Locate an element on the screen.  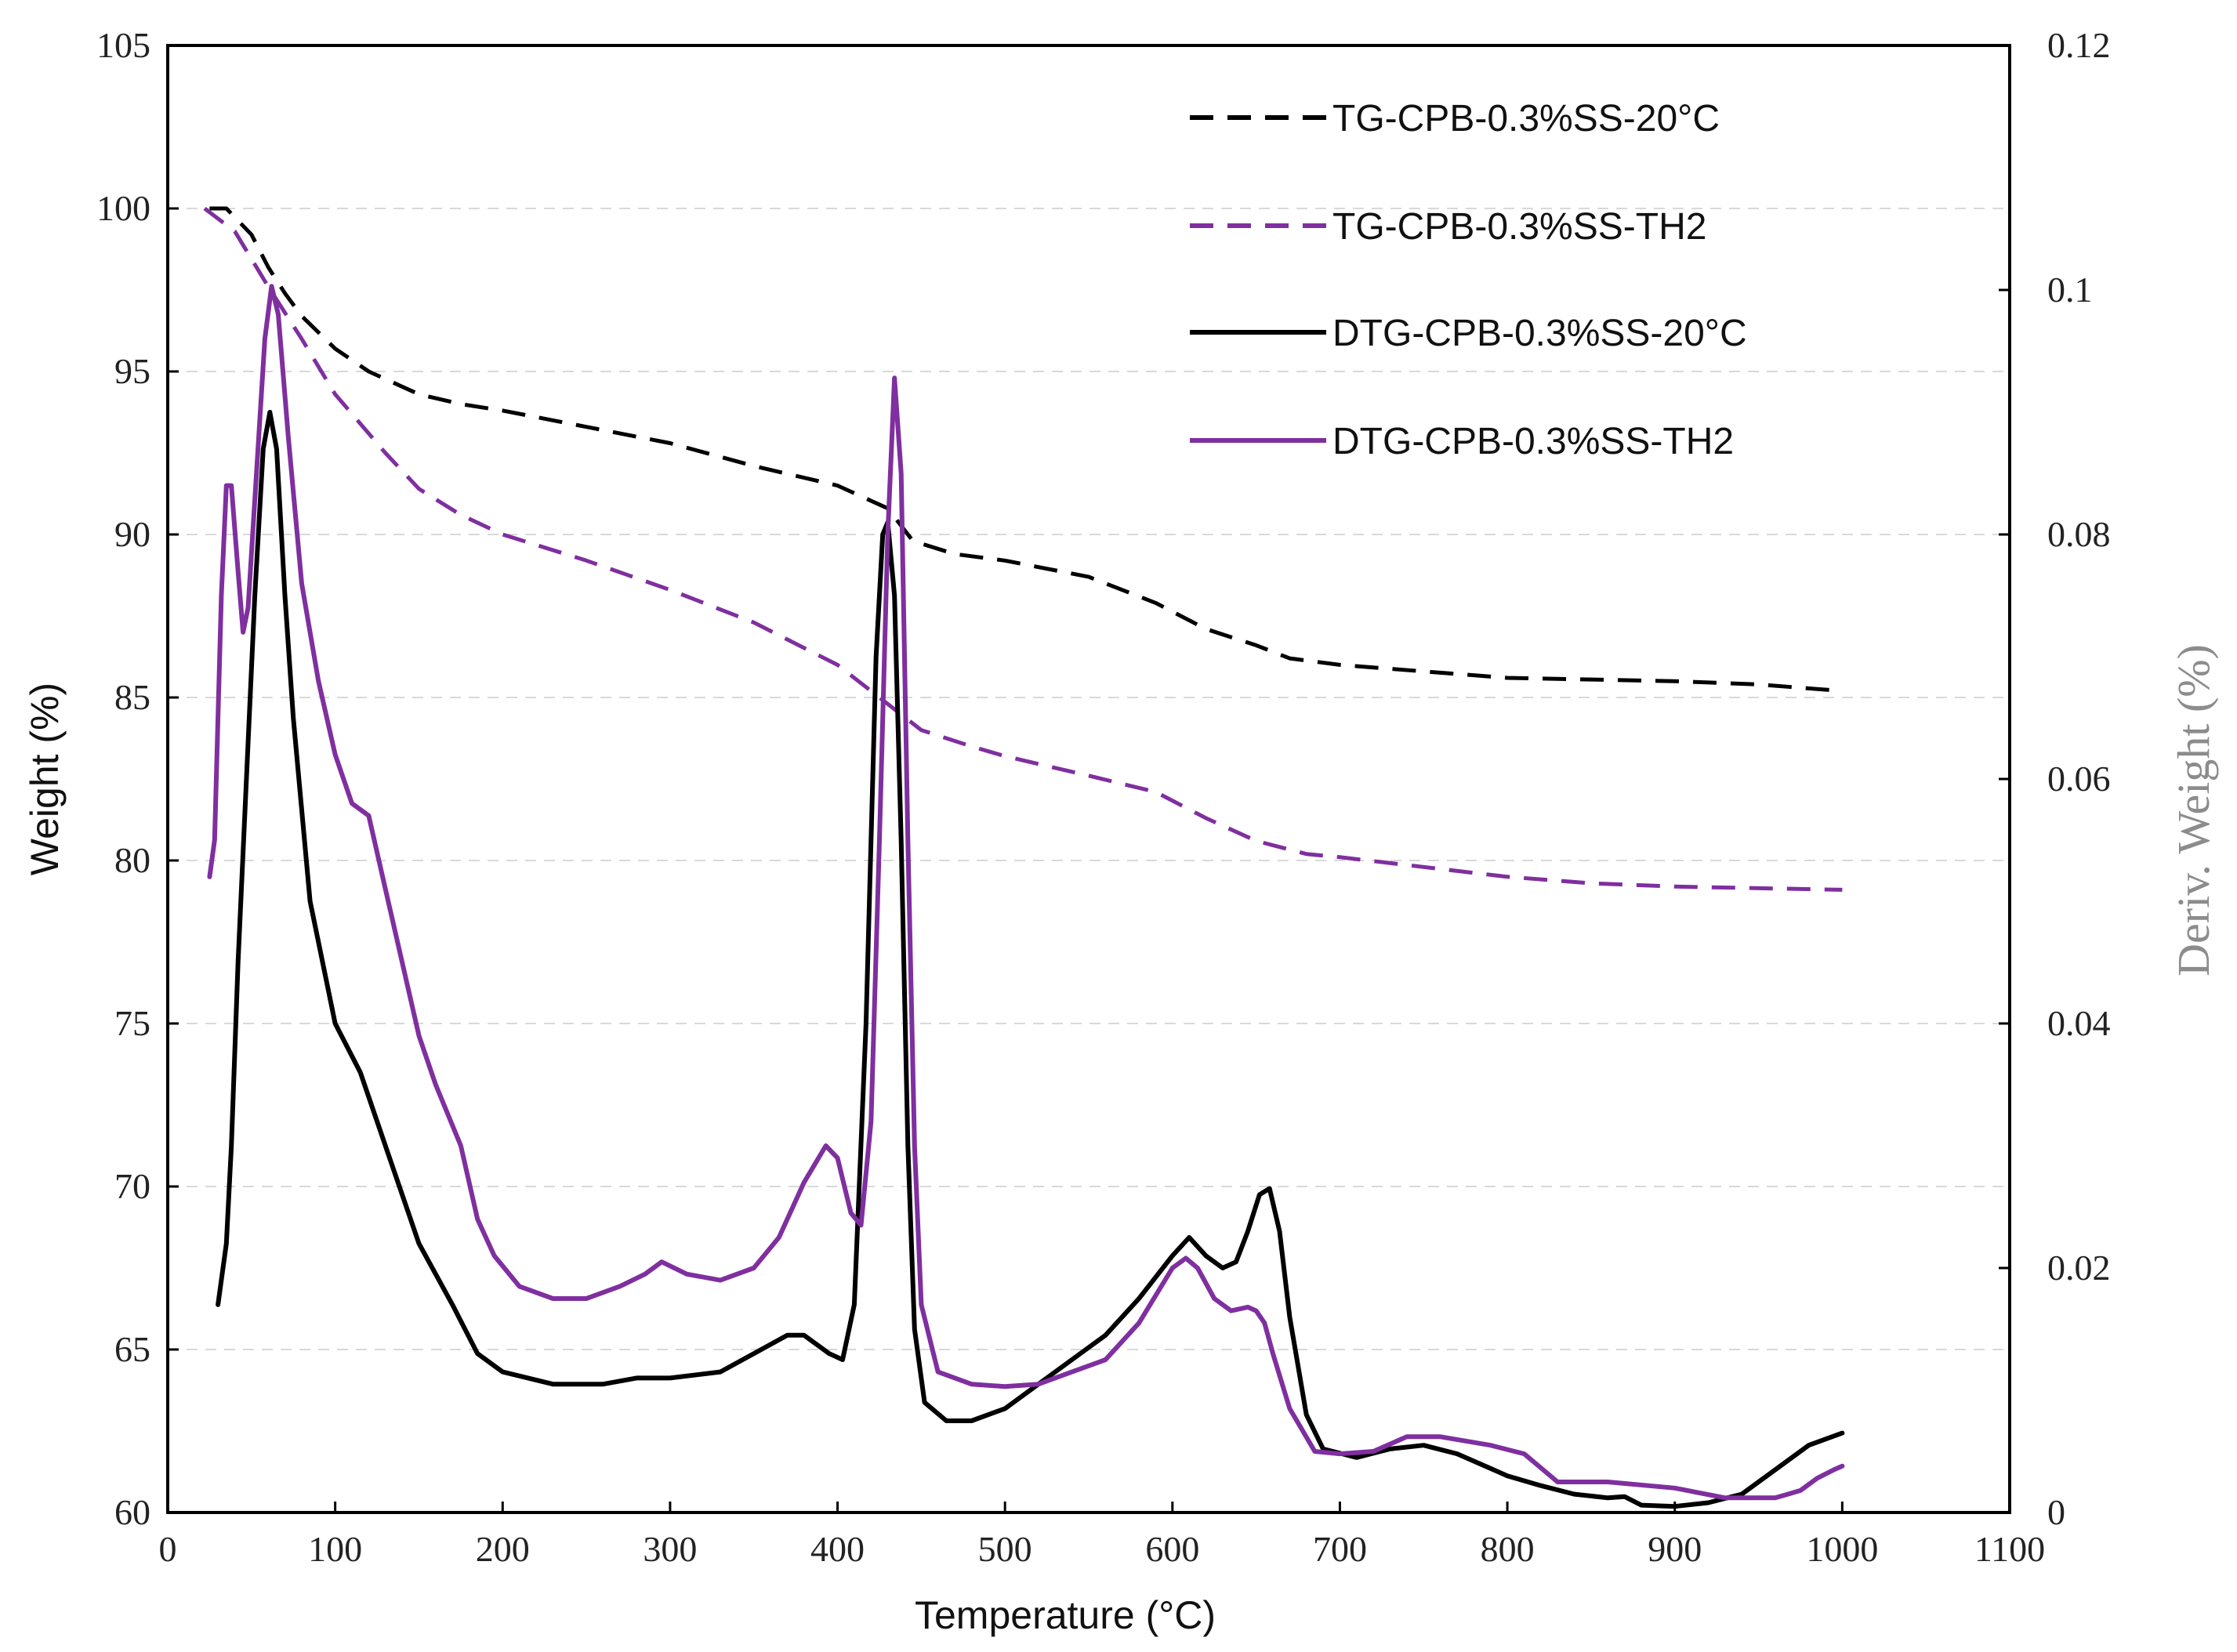
y-tick-label: 85 is located at coordinates (132, 697).